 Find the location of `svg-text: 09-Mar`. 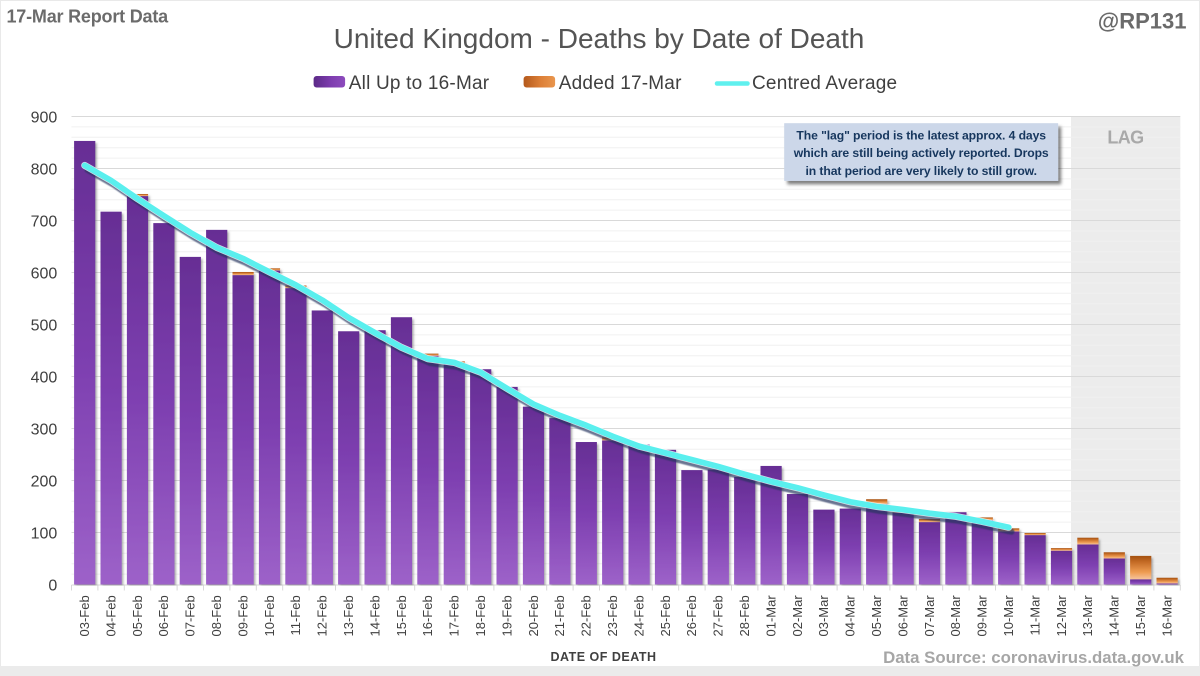

svg-text: 09-Mar is located at coordinates (982, 616).